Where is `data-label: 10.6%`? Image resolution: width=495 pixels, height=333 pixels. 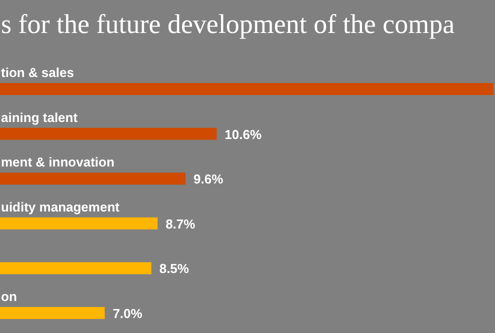 data-label: 10.6% is located at coordinates (243, 134).